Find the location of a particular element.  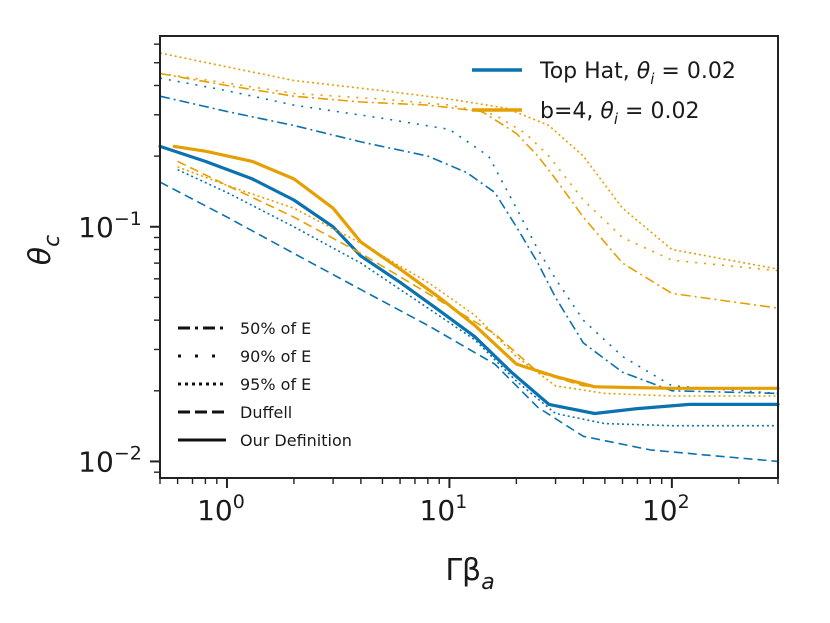

y-axis-label: θc is located at coordinates (44, 250).